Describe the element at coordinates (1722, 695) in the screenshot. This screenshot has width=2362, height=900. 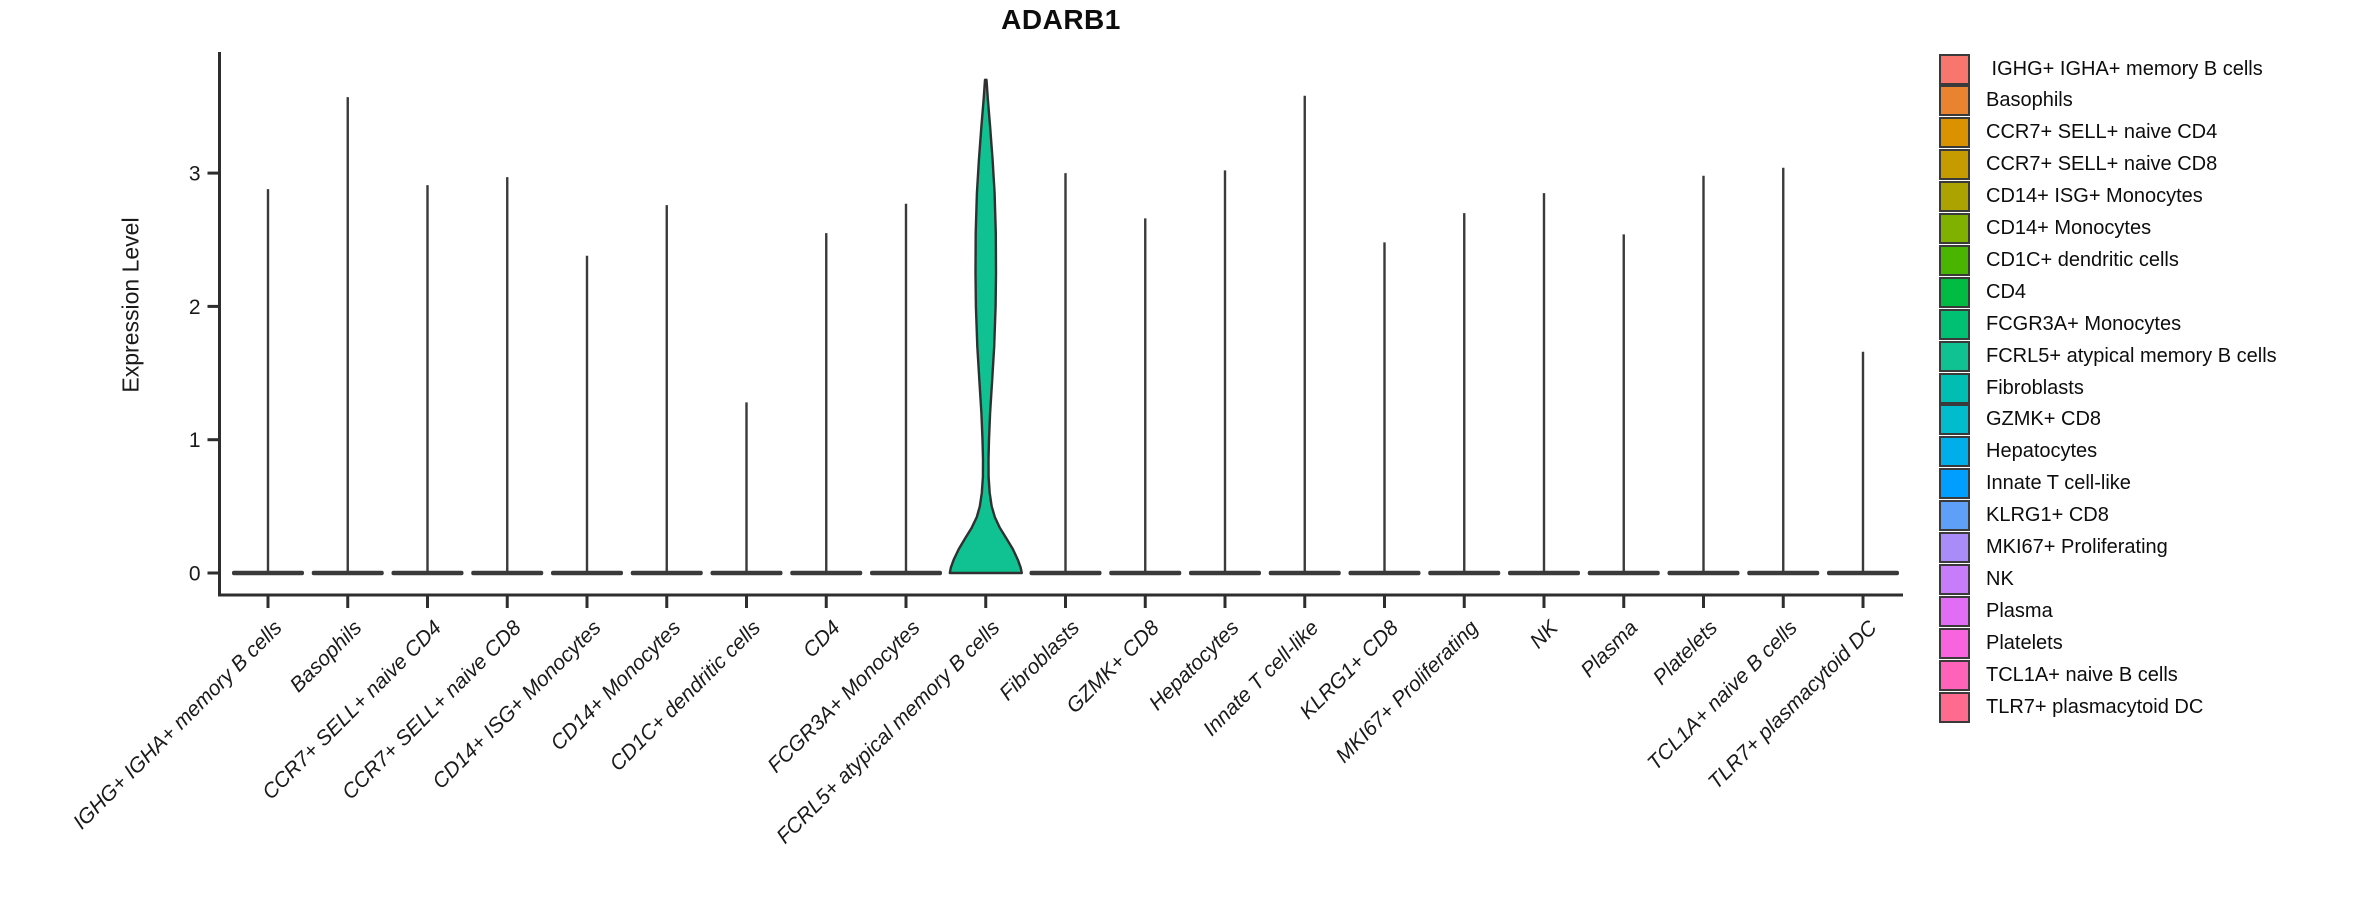
I see `x-category-label: TCL1A+ naive B cells` at that location.